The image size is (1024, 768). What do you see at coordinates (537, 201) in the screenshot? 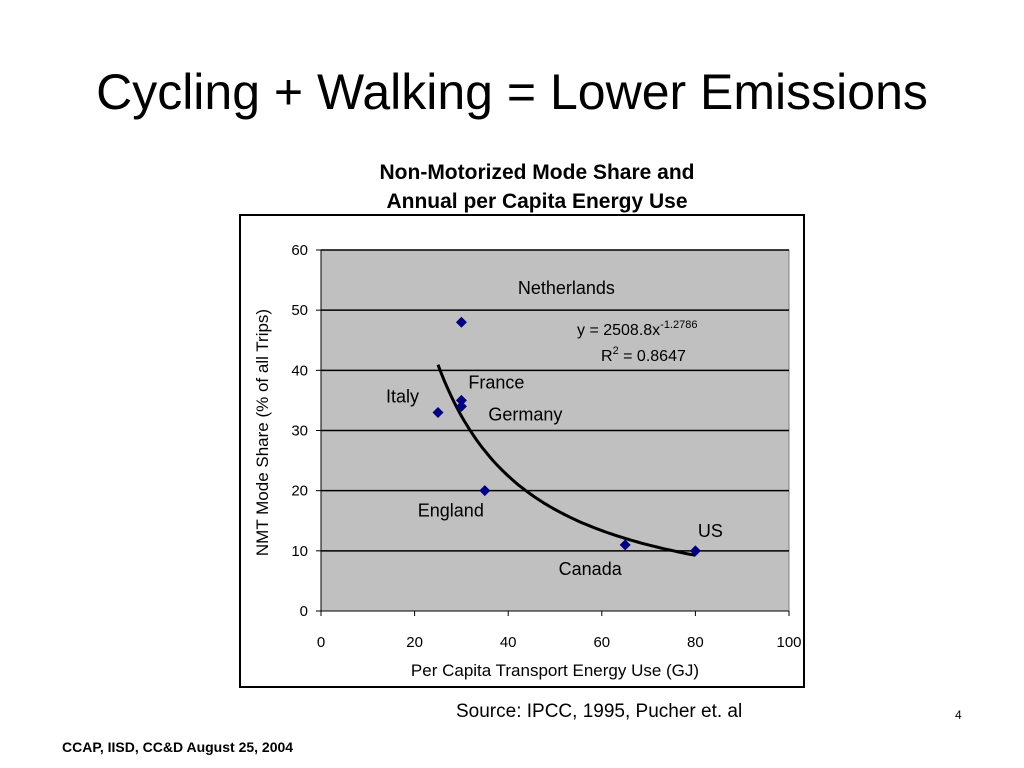
I see `chart-title-line-2: Annual per Capita Energy Use` at bounding box center [537, 201].